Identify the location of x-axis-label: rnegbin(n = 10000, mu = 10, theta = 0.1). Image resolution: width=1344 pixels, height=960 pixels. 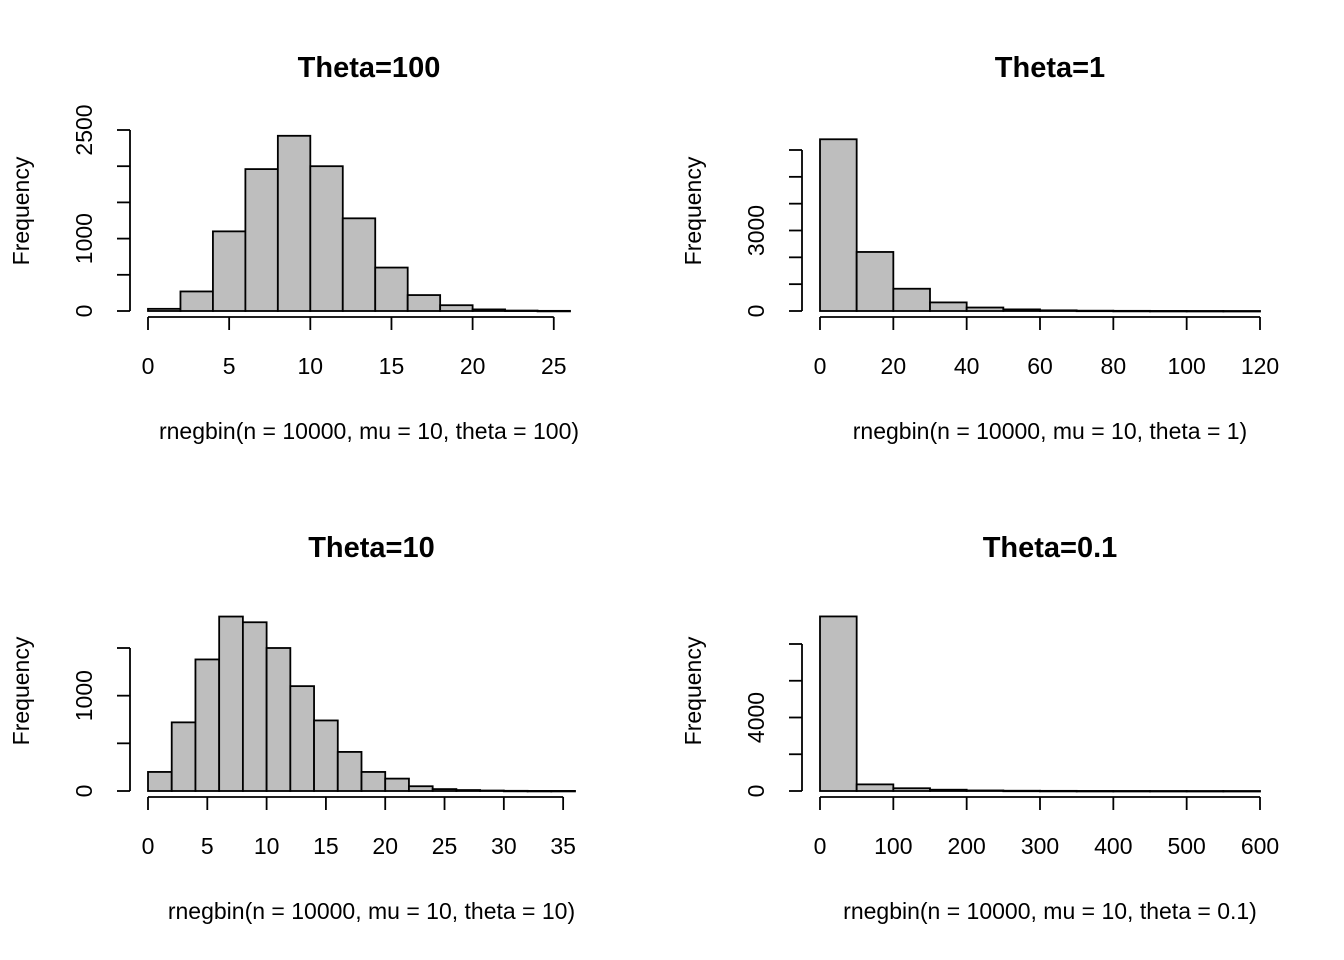
(1050, 911).